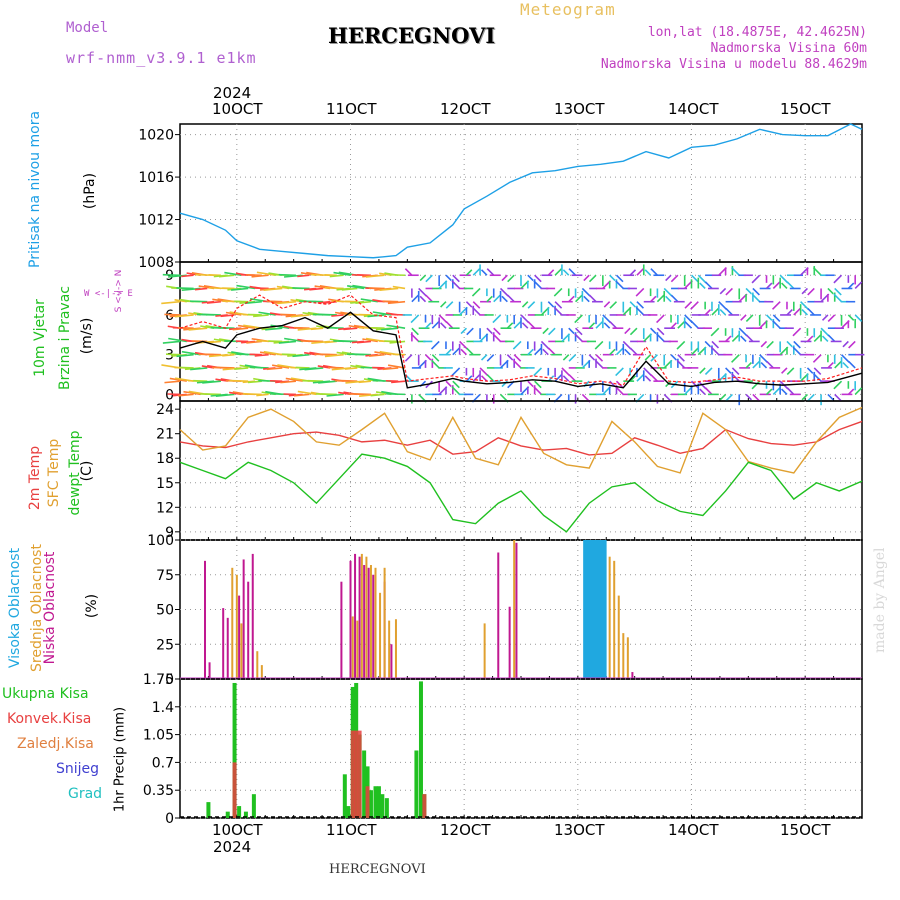 The height and width of the screenshot is (900, 900). What do you see at coordinates (465, 830) in the screenshot?
I see `bottom-tick-label: 12OCT` at bounding box center [465, 830].